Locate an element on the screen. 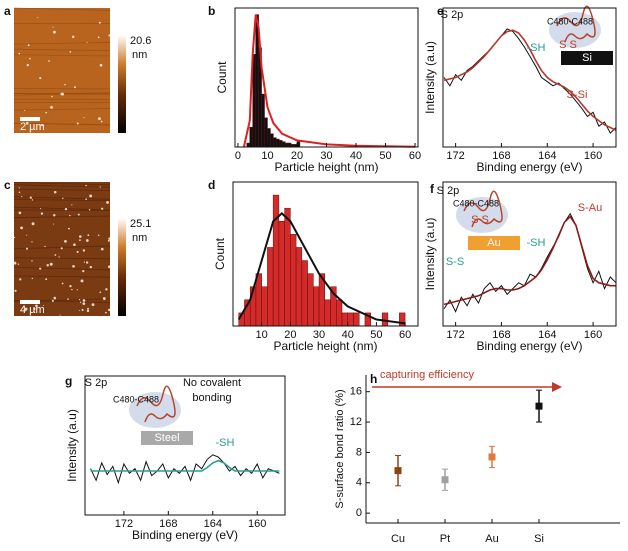 The image size is (628, 551). annotation: Au is located at coordinates (493, 243).